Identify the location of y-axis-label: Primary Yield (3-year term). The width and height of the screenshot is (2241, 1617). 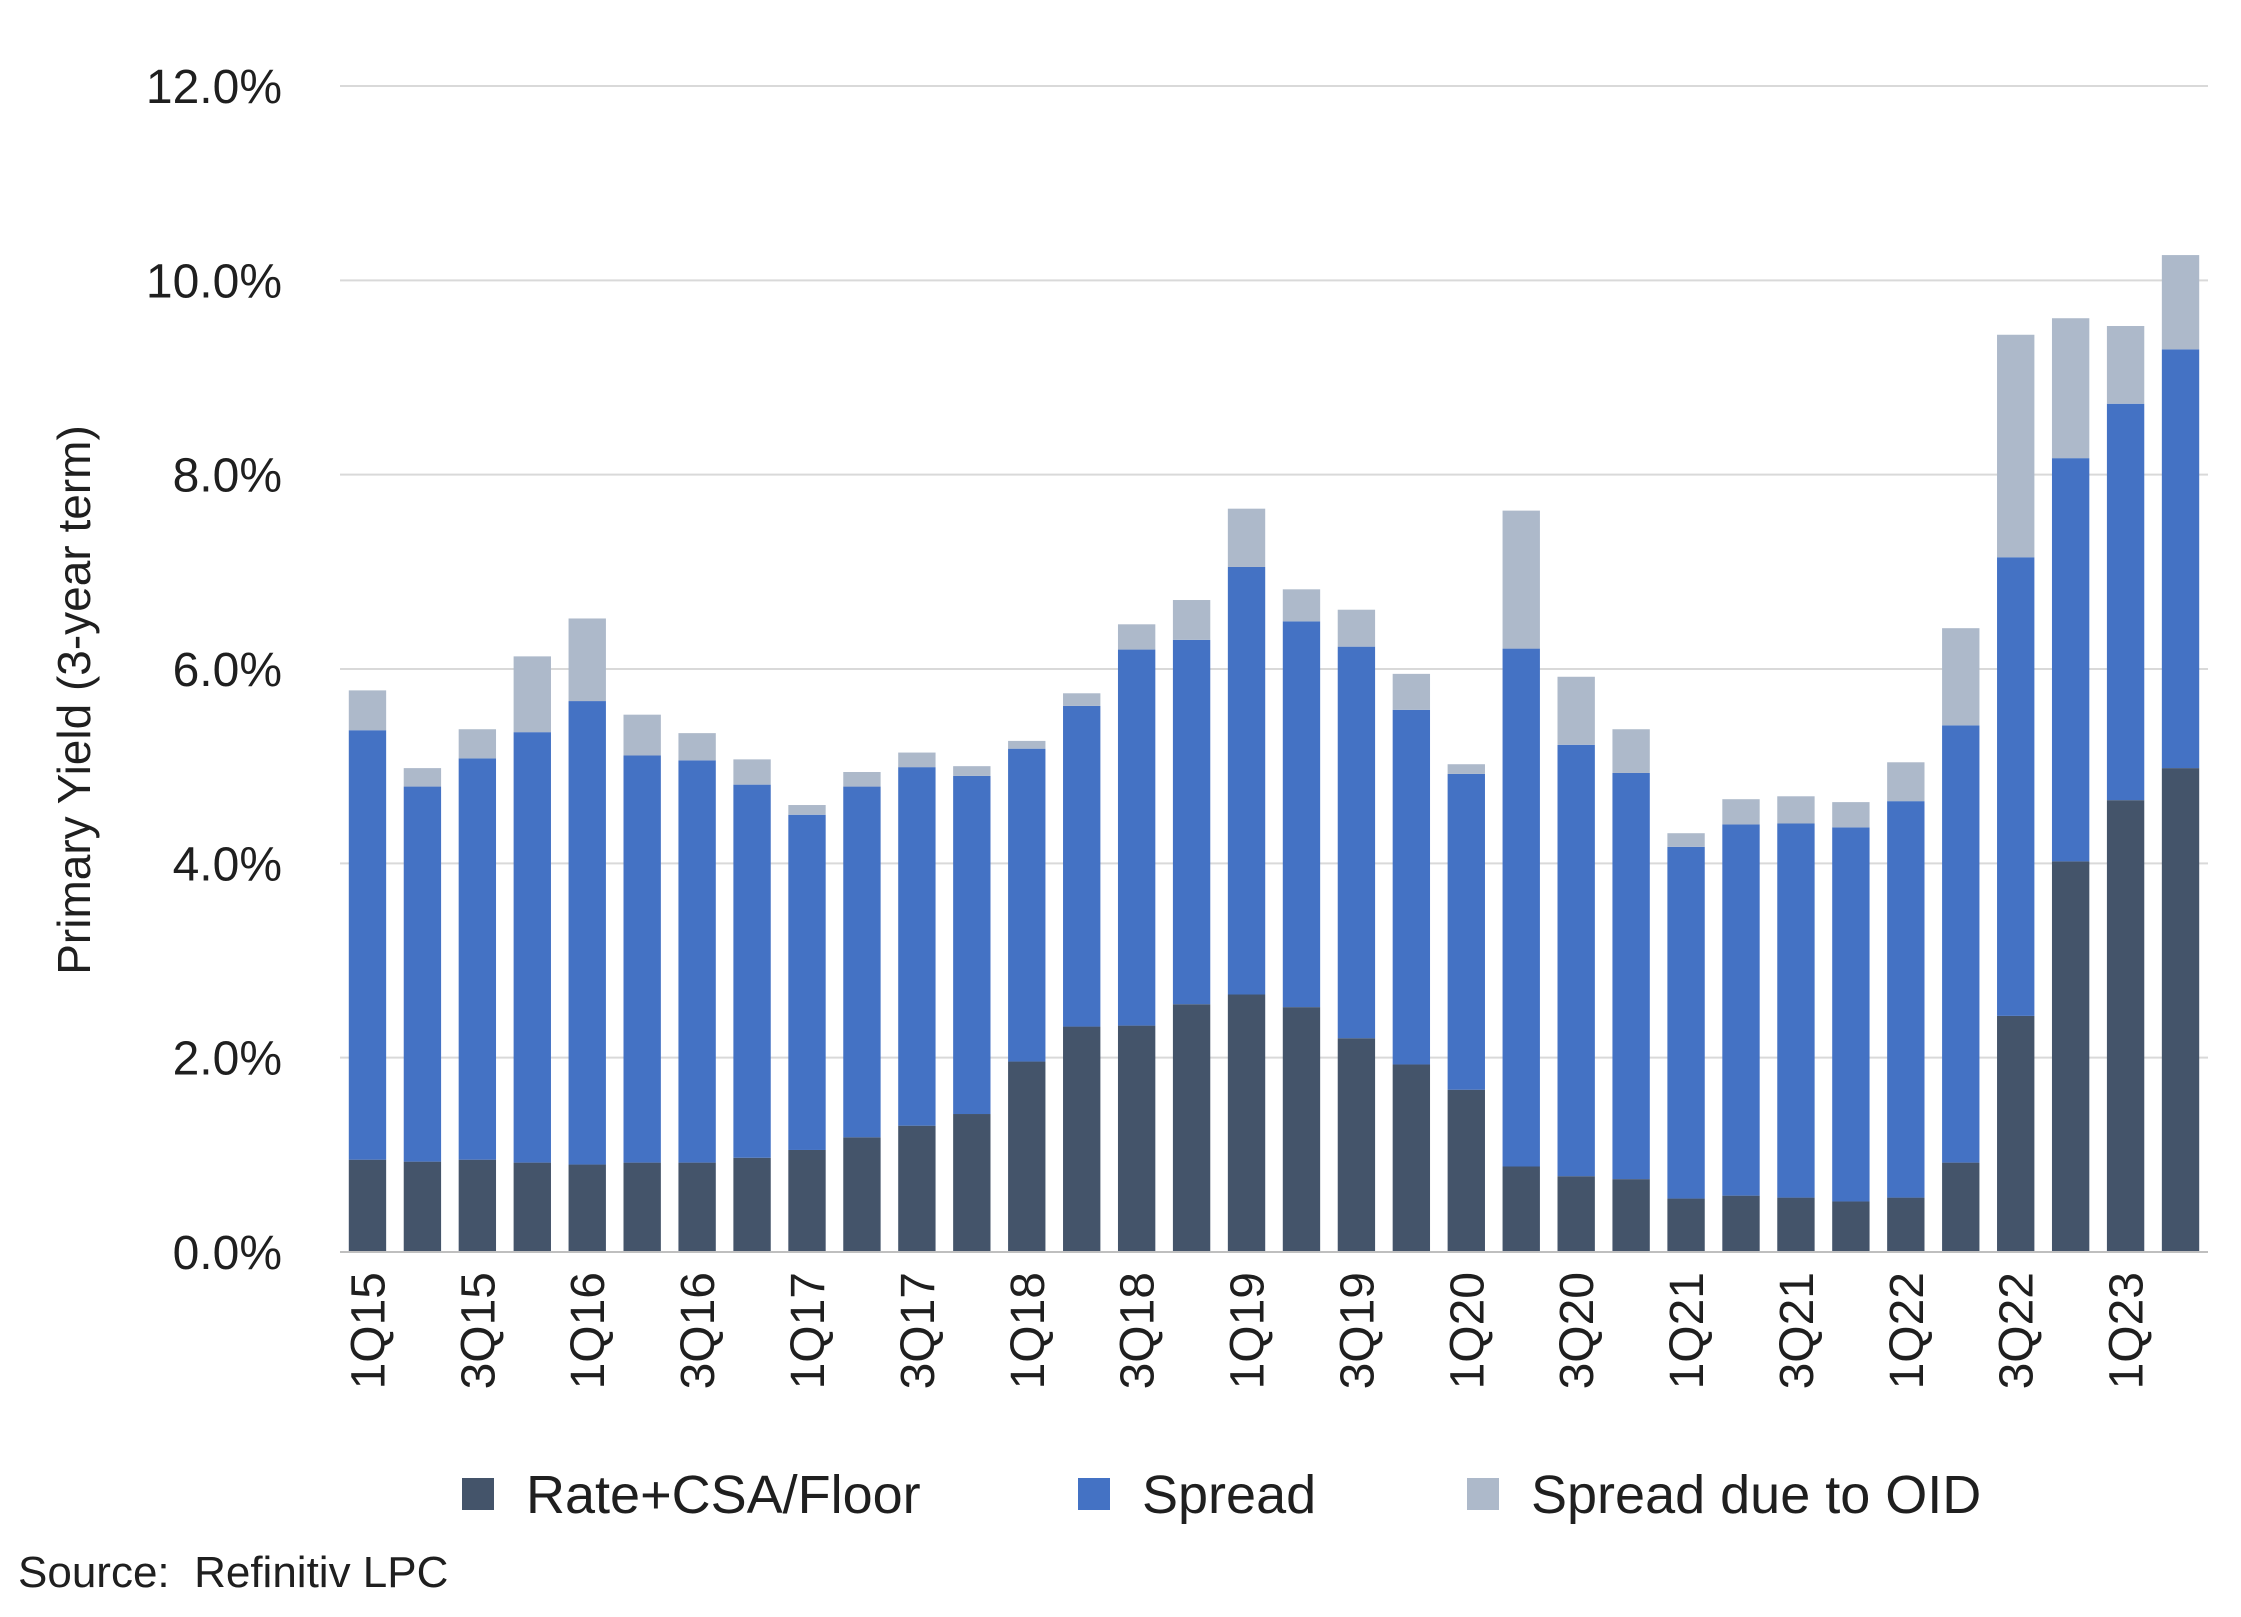
(74, 700).